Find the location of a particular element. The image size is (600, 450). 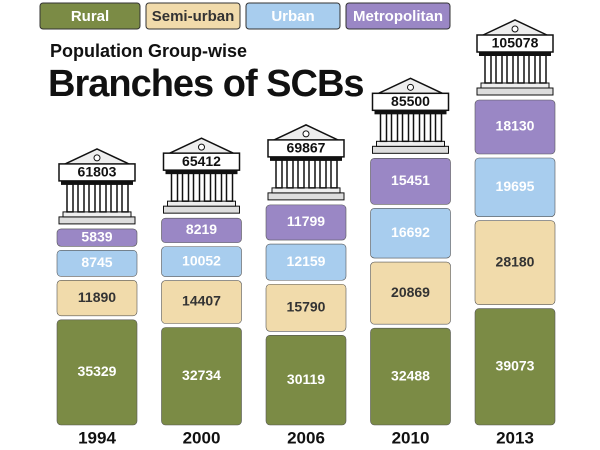

value-label: 8745 is located at coordinates (96, 262).